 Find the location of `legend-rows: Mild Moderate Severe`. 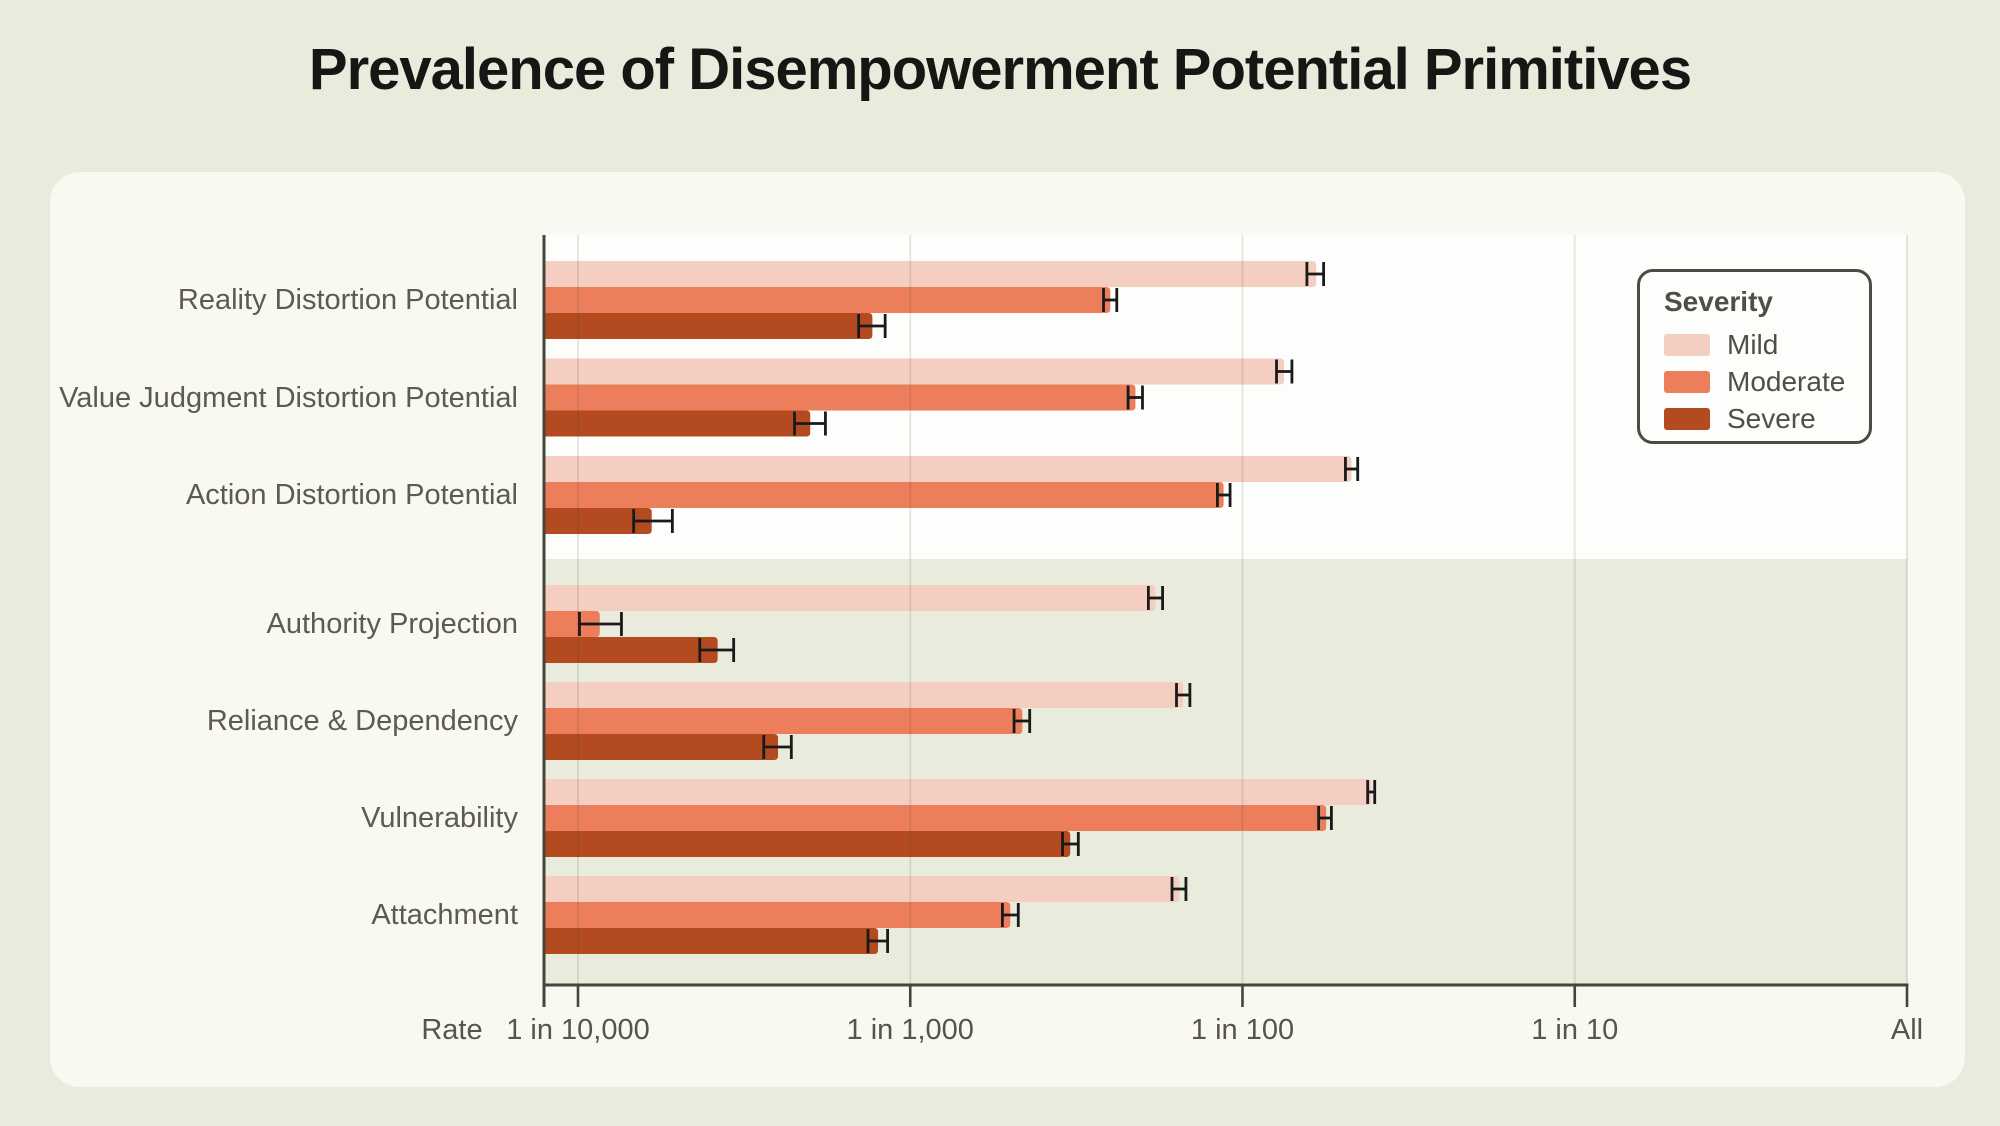

legend-rows: Mild Moderate Severe is located at coordinates (1766, 381).